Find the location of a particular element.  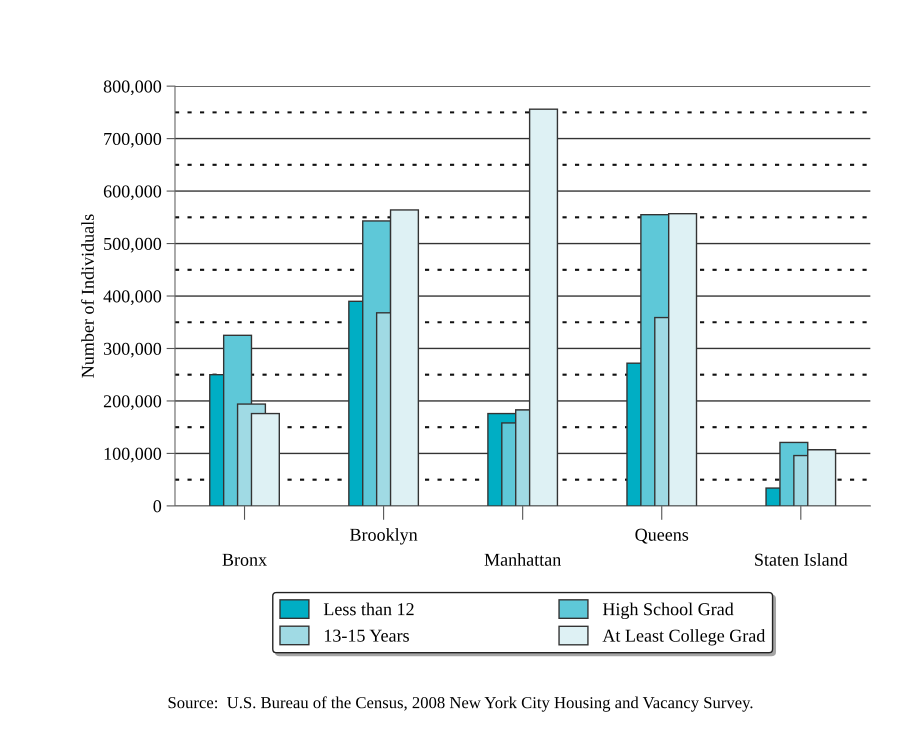

source-note: Source: U.S. Bureau of the Census, 2008 New York City Housing and Vacancy Survey. is located at coordinates (460, 704).